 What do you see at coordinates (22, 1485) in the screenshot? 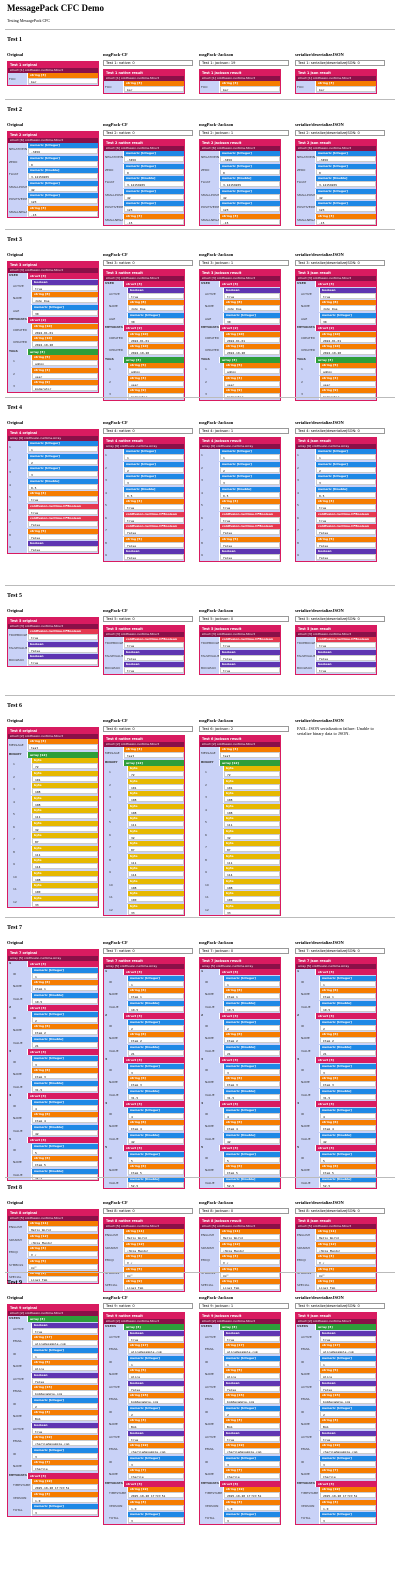
I see `dump-key: TIMESTAMP` at bounding box center [22, 1485].